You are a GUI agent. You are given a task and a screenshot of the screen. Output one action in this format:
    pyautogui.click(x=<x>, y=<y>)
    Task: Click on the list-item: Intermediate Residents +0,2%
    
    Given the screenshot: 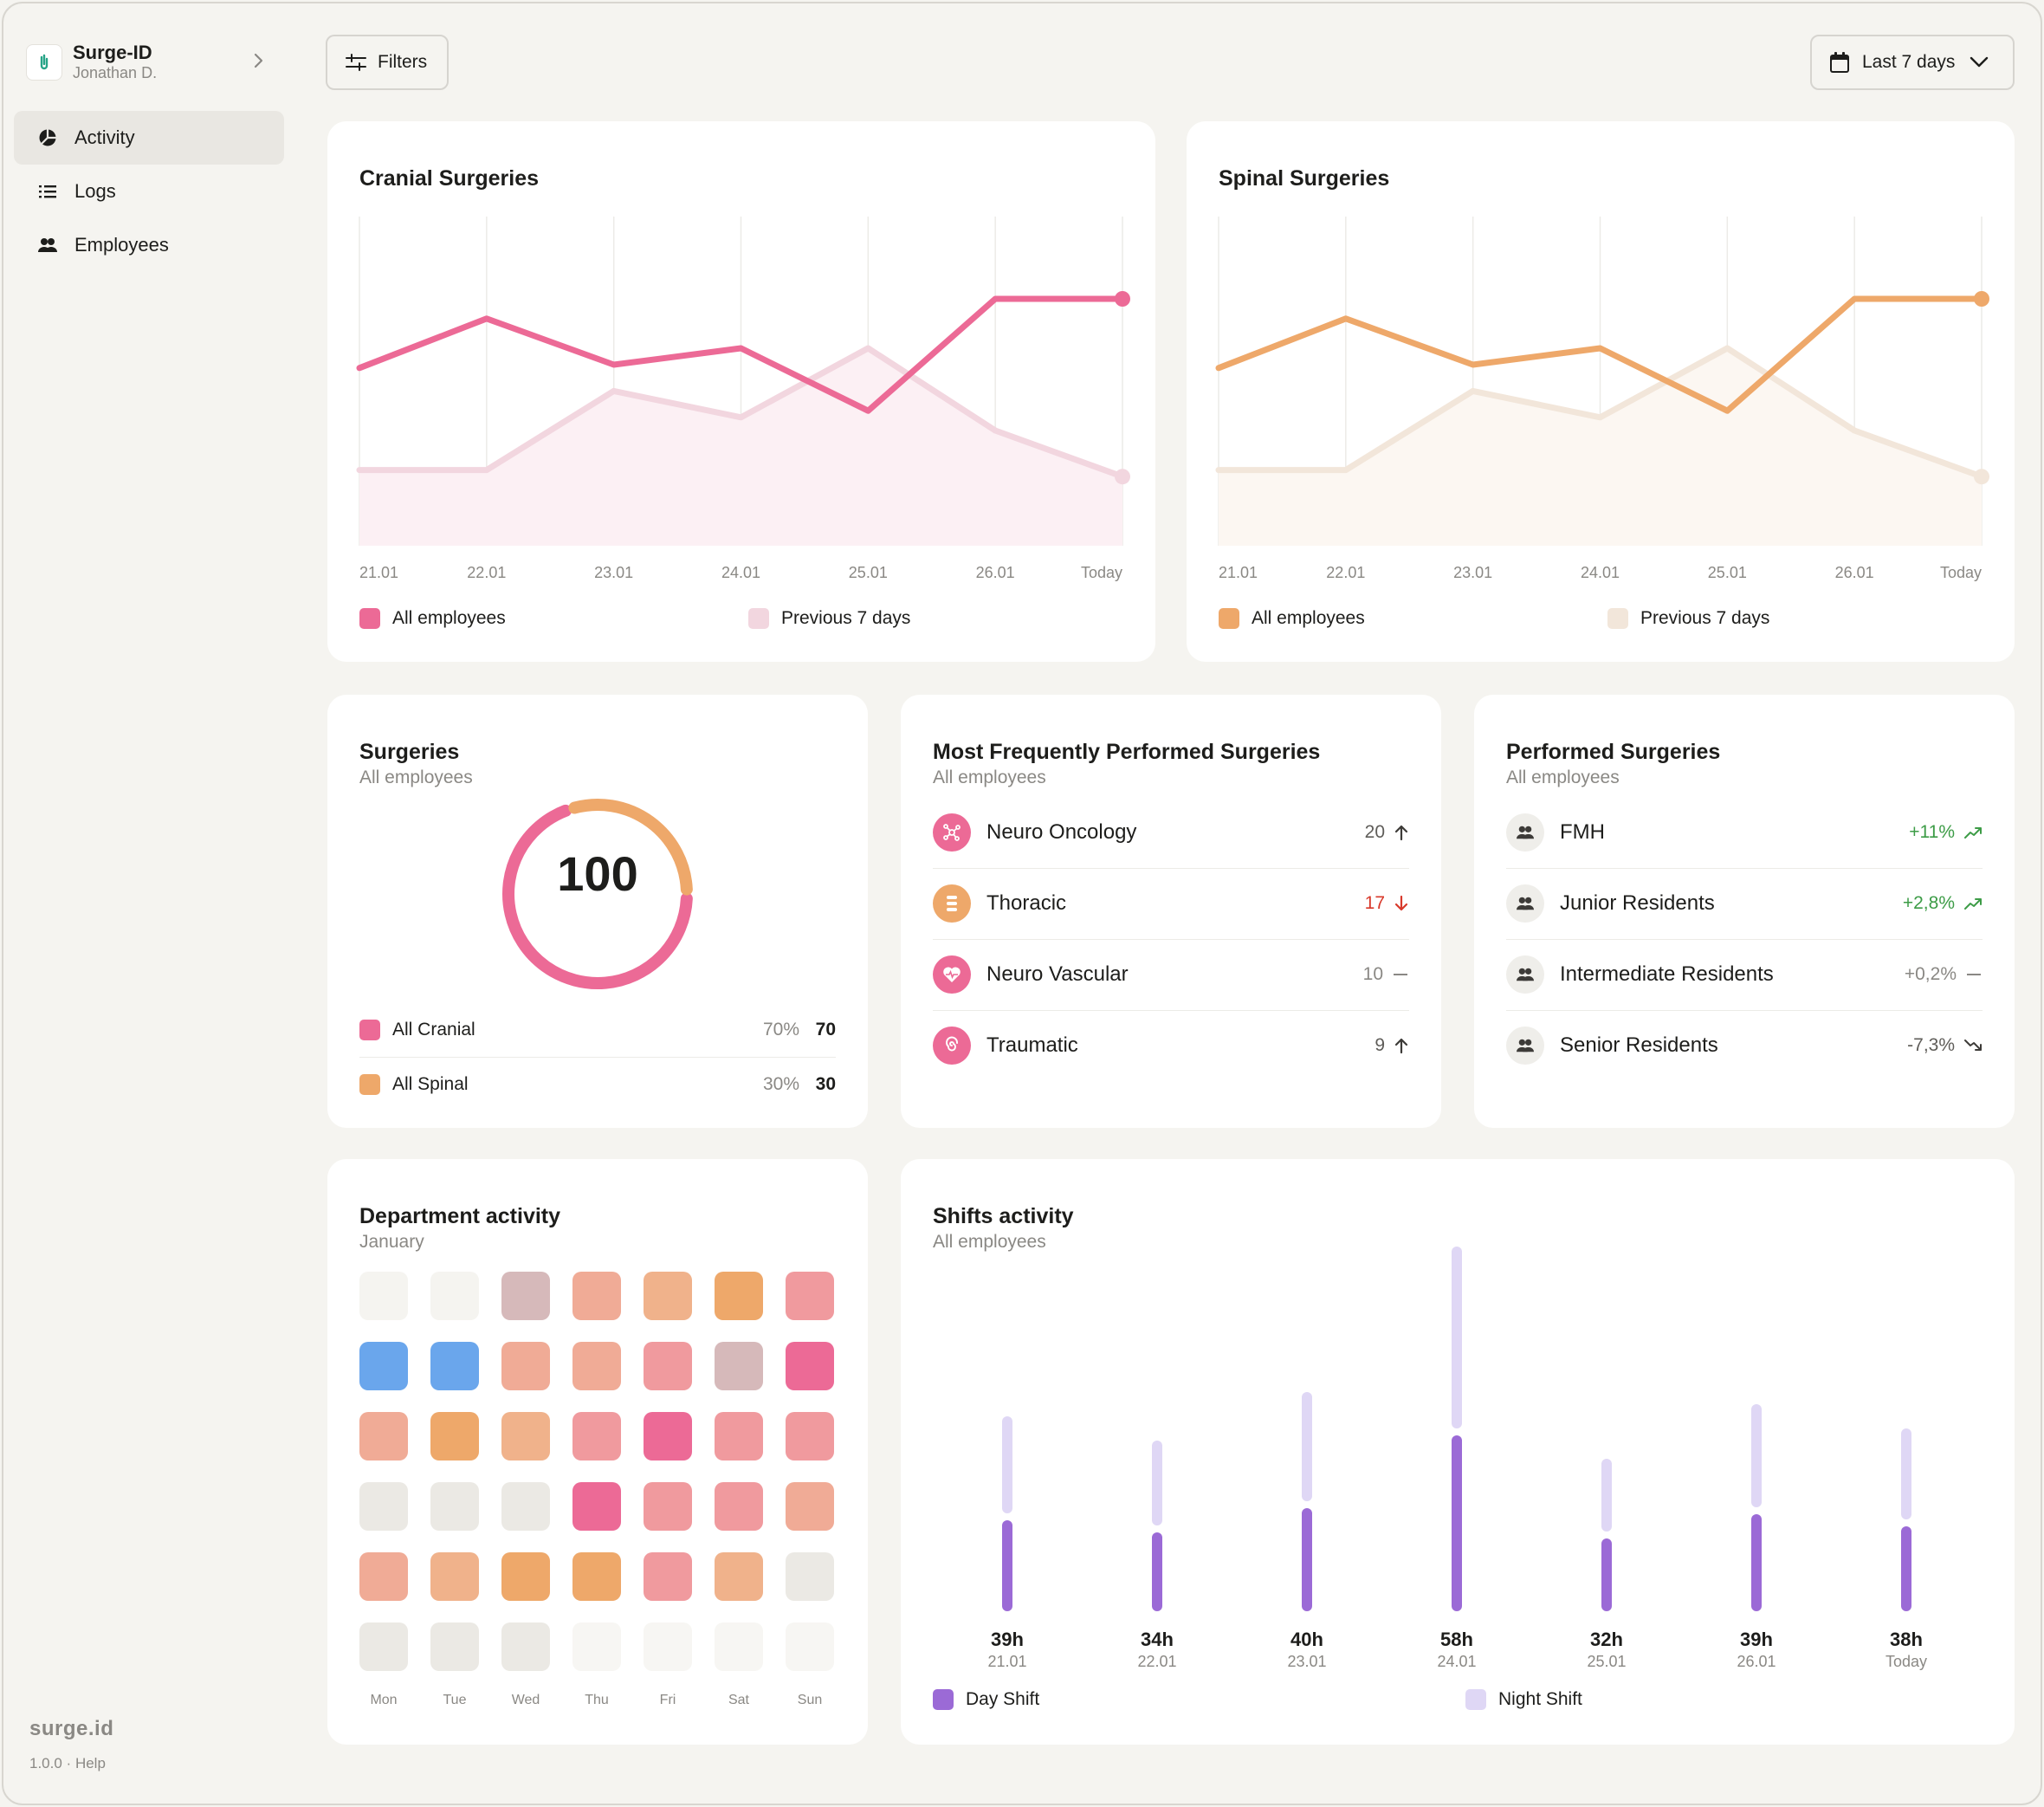 What is the action you would take?
    pyautogui.click(x=1744, y=974)
    